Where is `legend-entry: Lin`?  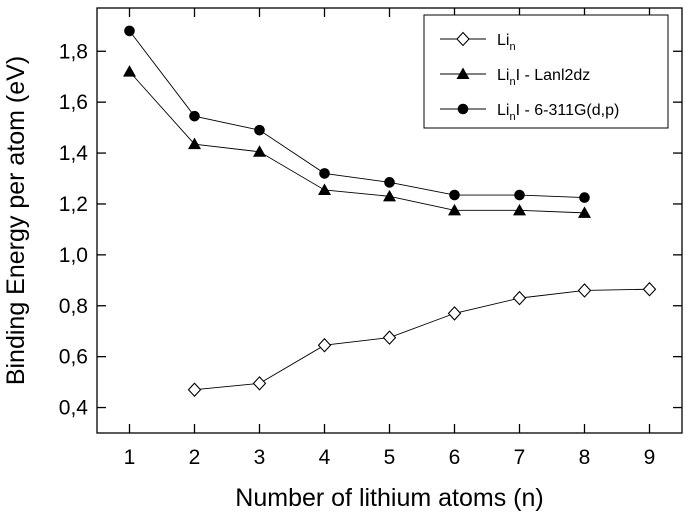 legend-entry: Lin is located at coordinates (478, 42).